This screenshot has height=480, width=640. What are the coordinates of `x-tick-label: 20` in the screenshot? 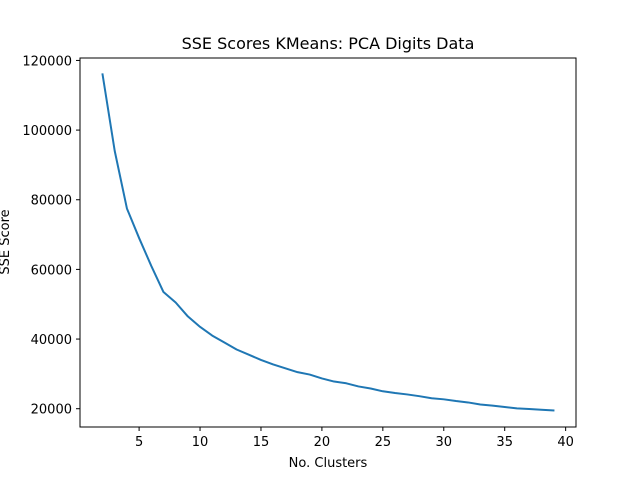 It's located at (322, 442).